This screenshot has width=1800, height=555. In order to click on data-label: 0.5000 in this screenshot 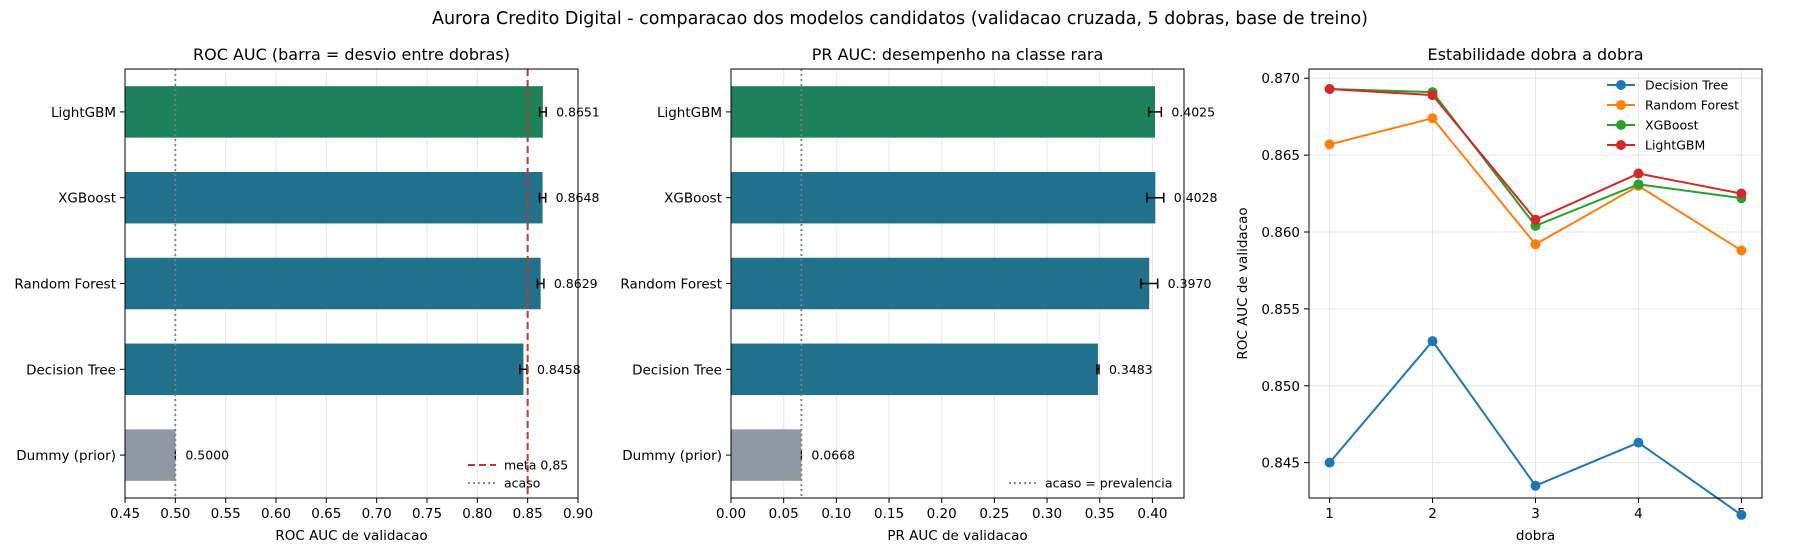, I will do `click(207, 455)`.